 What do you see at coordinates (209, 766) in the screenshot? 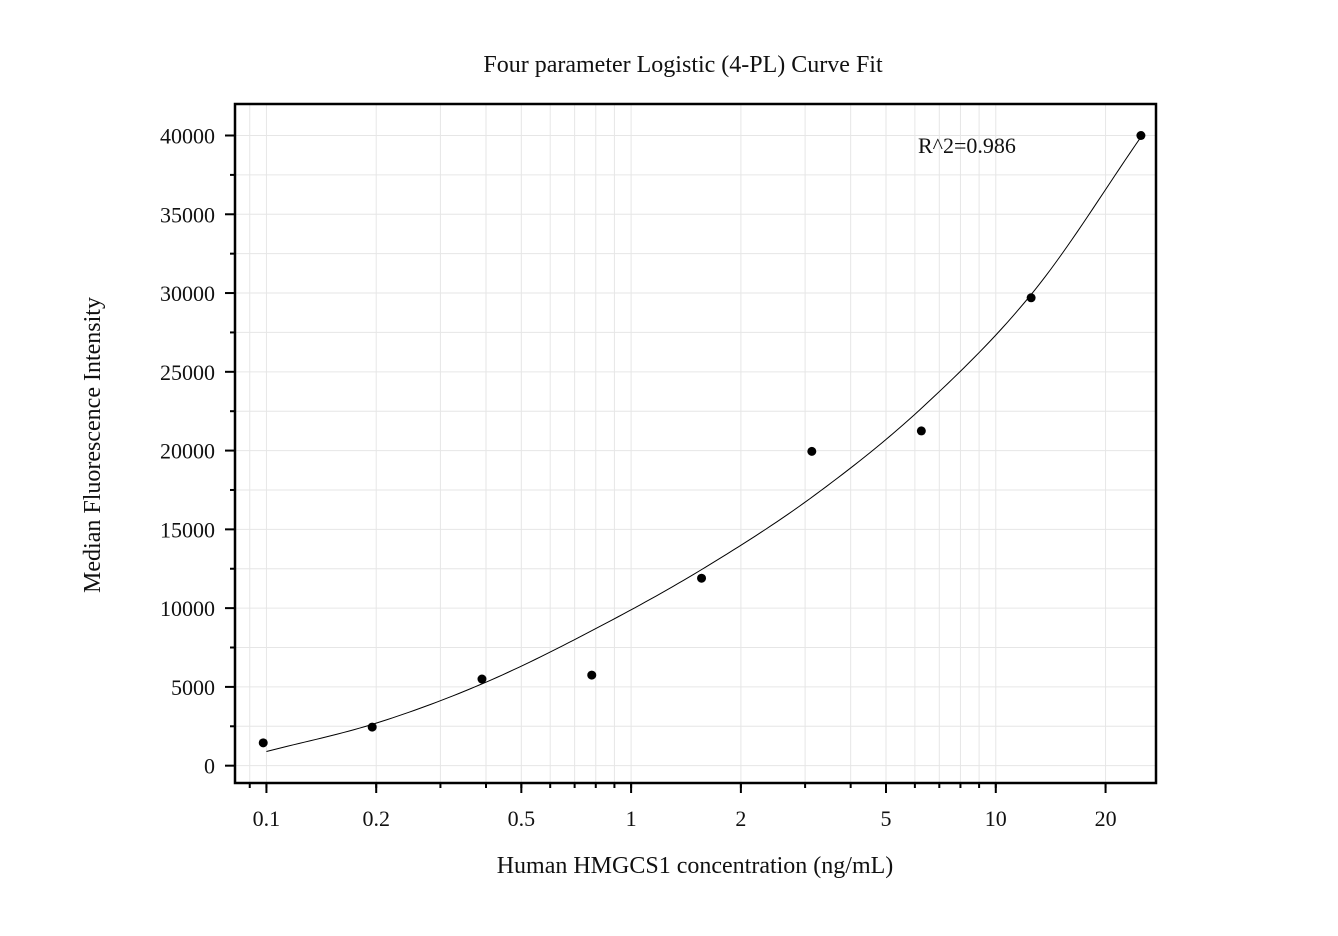
I see `y-tick-label: 0` at bounding box center [209, 766].